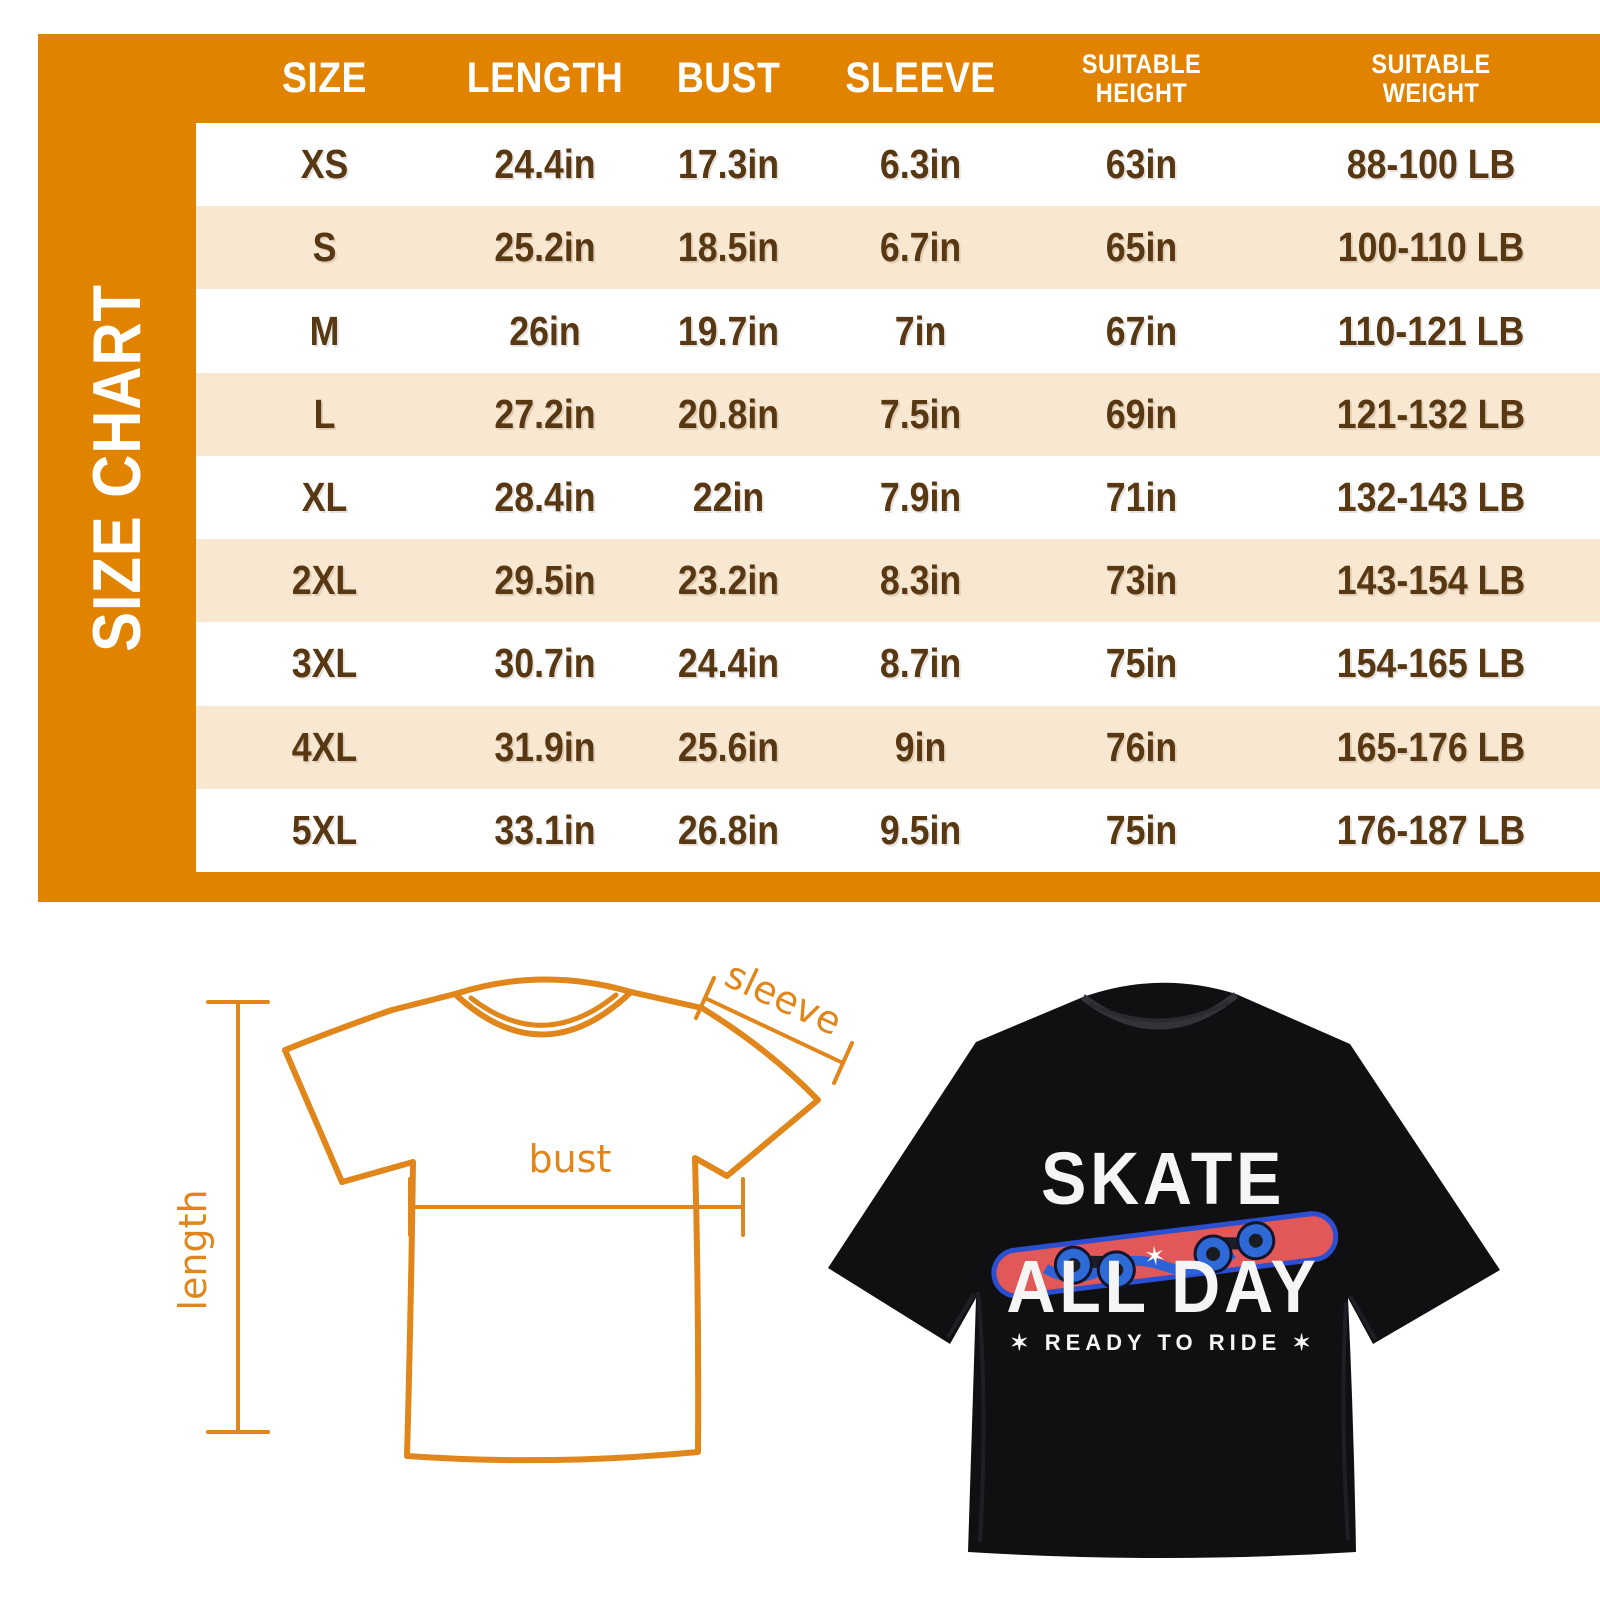 The image size is (1600, 1600). What do you see at coordinates (1431, 496) in the screenshot?
I see `cell-weight: 132-143 LB` at bounding box center [1431, 496].